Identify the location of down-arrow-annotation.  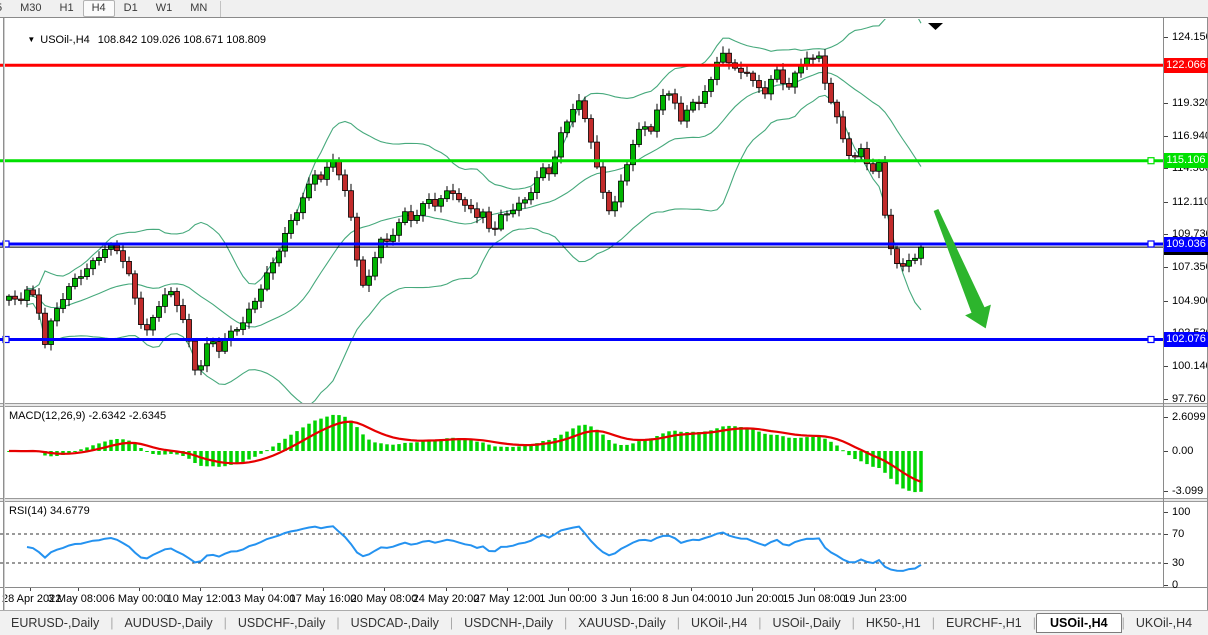
(962, 269).